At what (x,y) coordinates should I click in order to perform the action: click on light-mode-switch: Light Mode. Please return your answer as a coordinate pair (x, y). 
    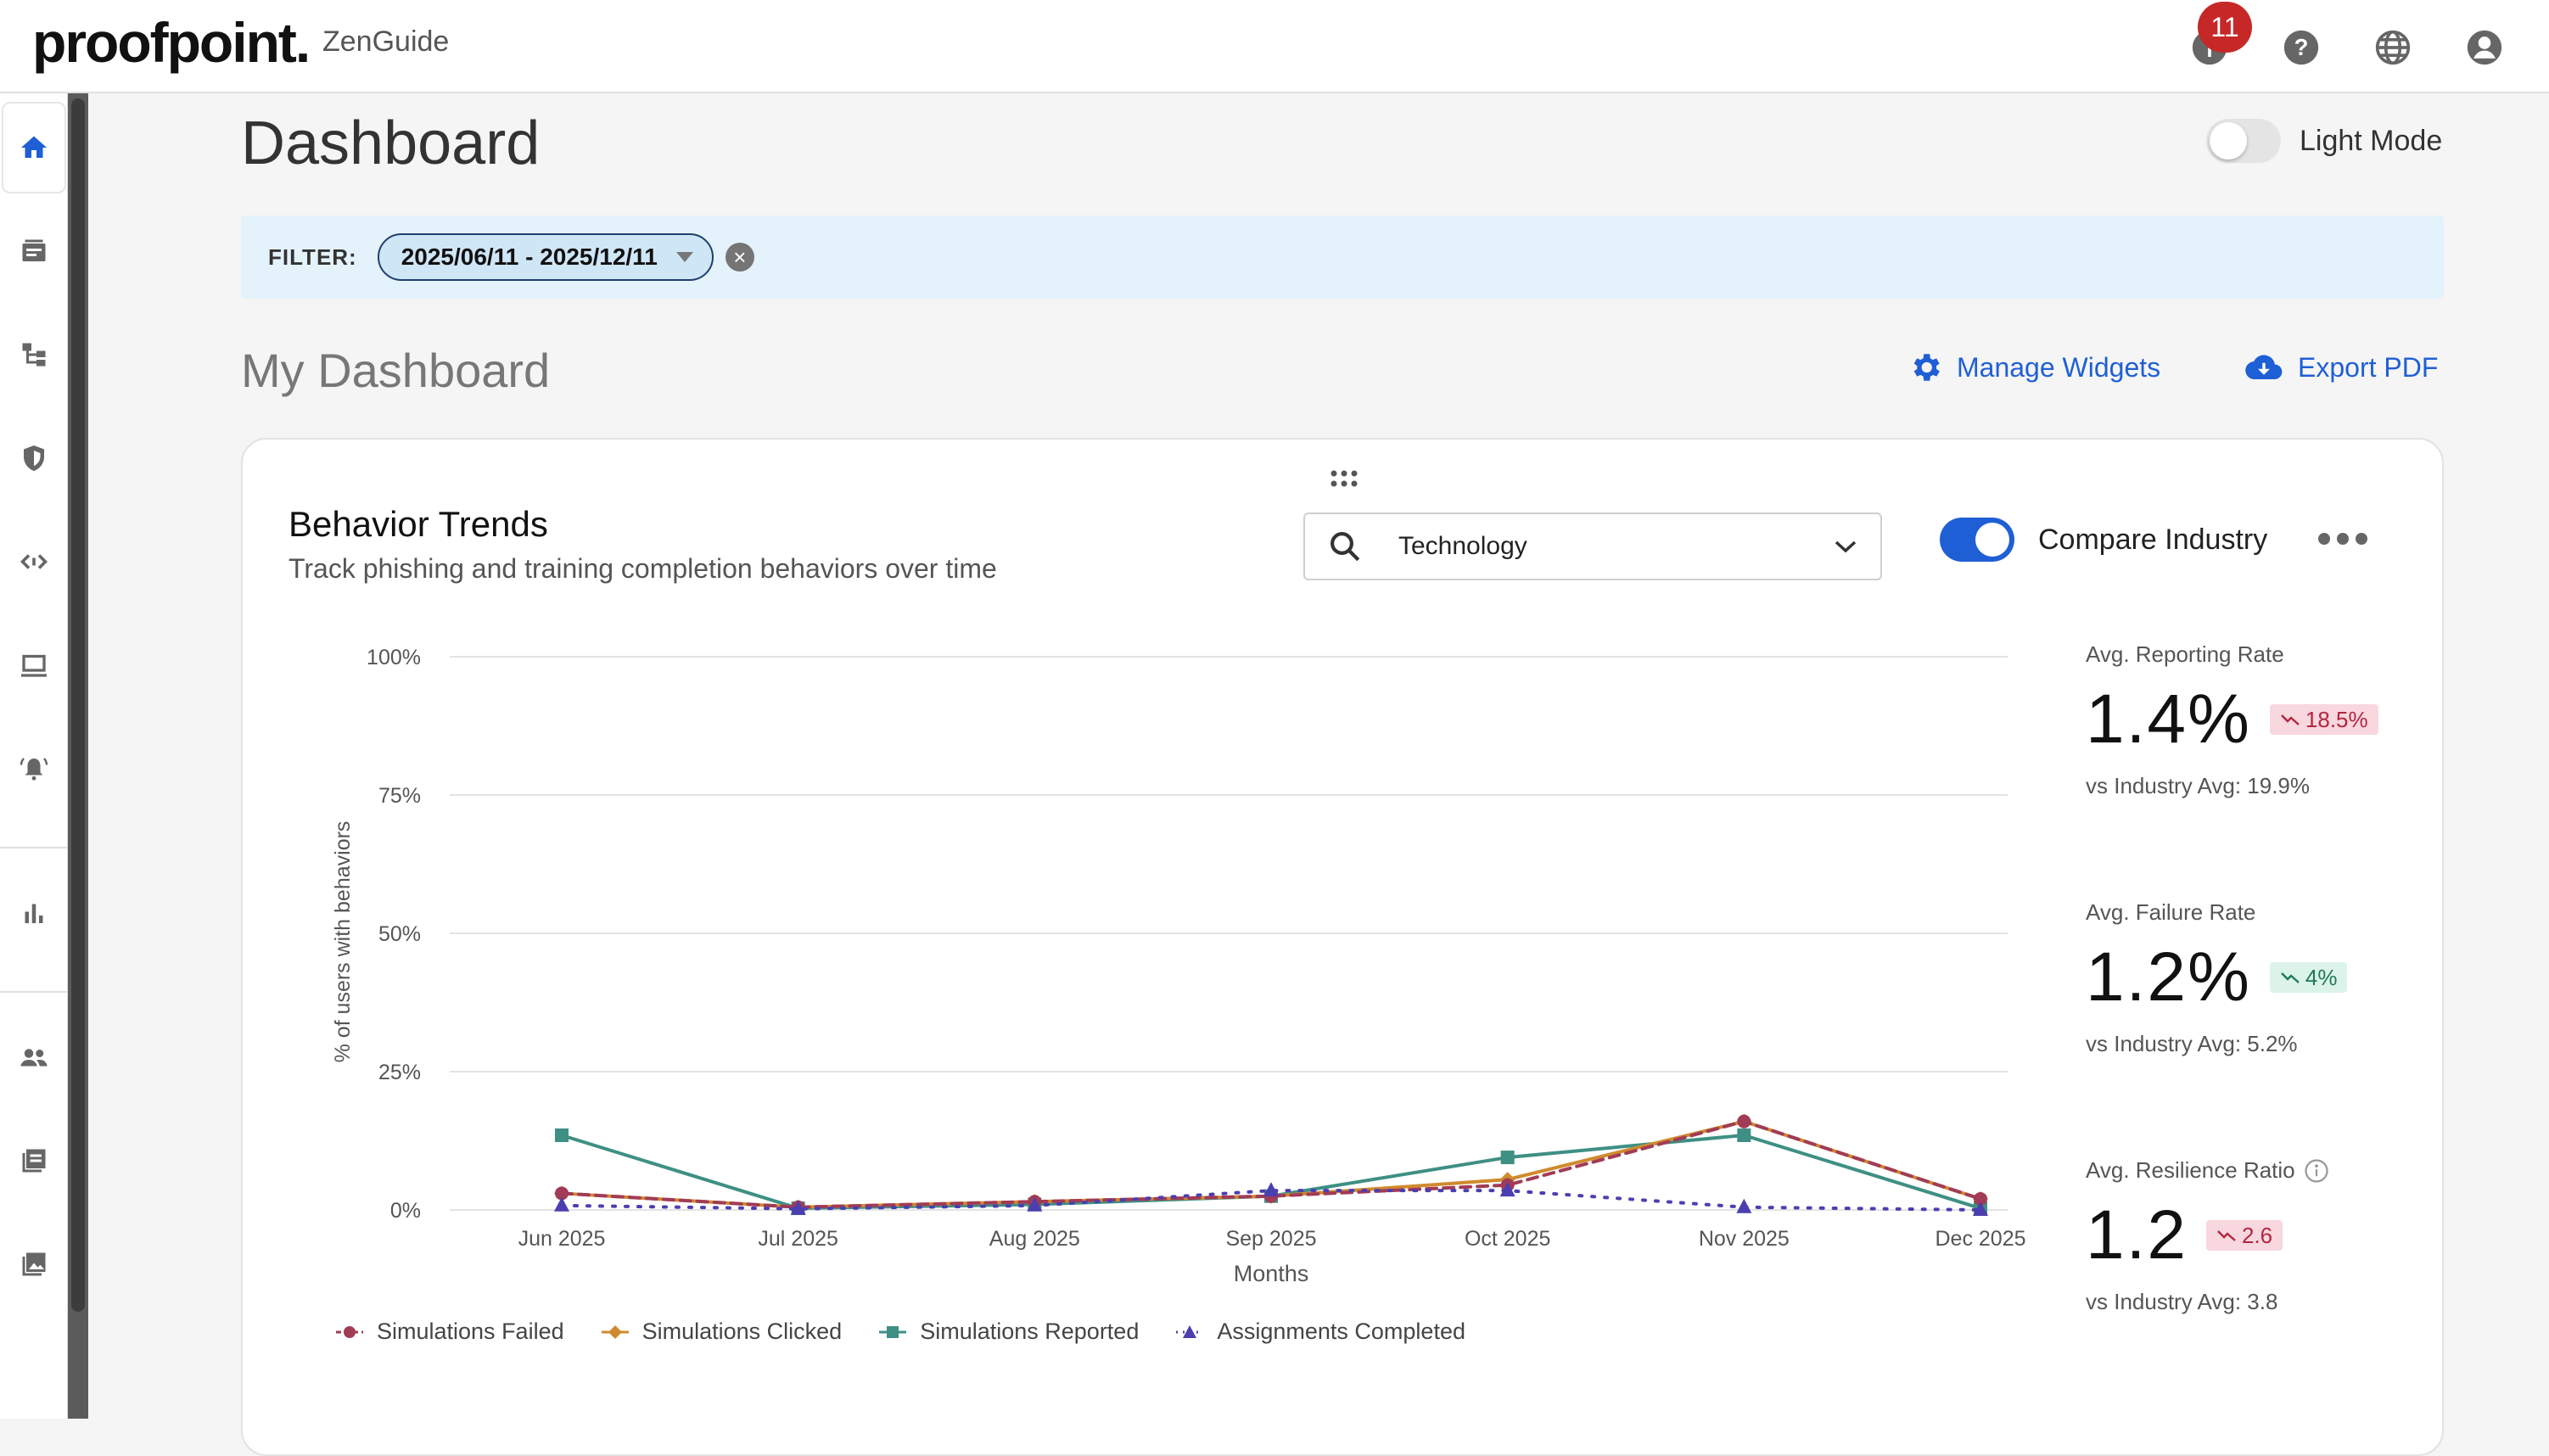
    Looking at the image, I should click on (2324, 141).